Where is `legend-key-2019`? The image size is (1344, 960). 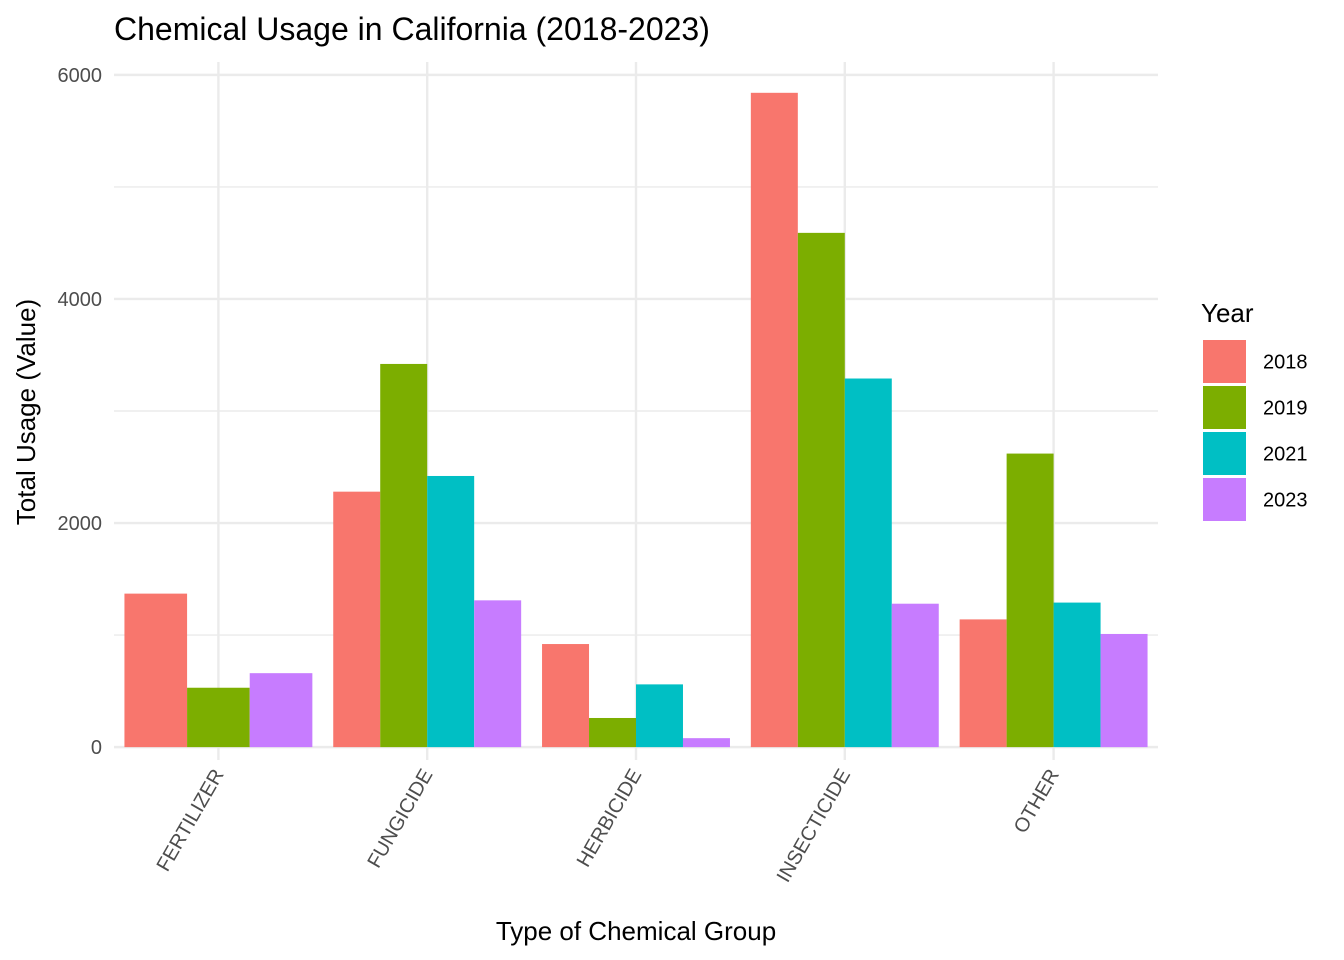
legend-key-2019 is located at coordinates (1224, 407).